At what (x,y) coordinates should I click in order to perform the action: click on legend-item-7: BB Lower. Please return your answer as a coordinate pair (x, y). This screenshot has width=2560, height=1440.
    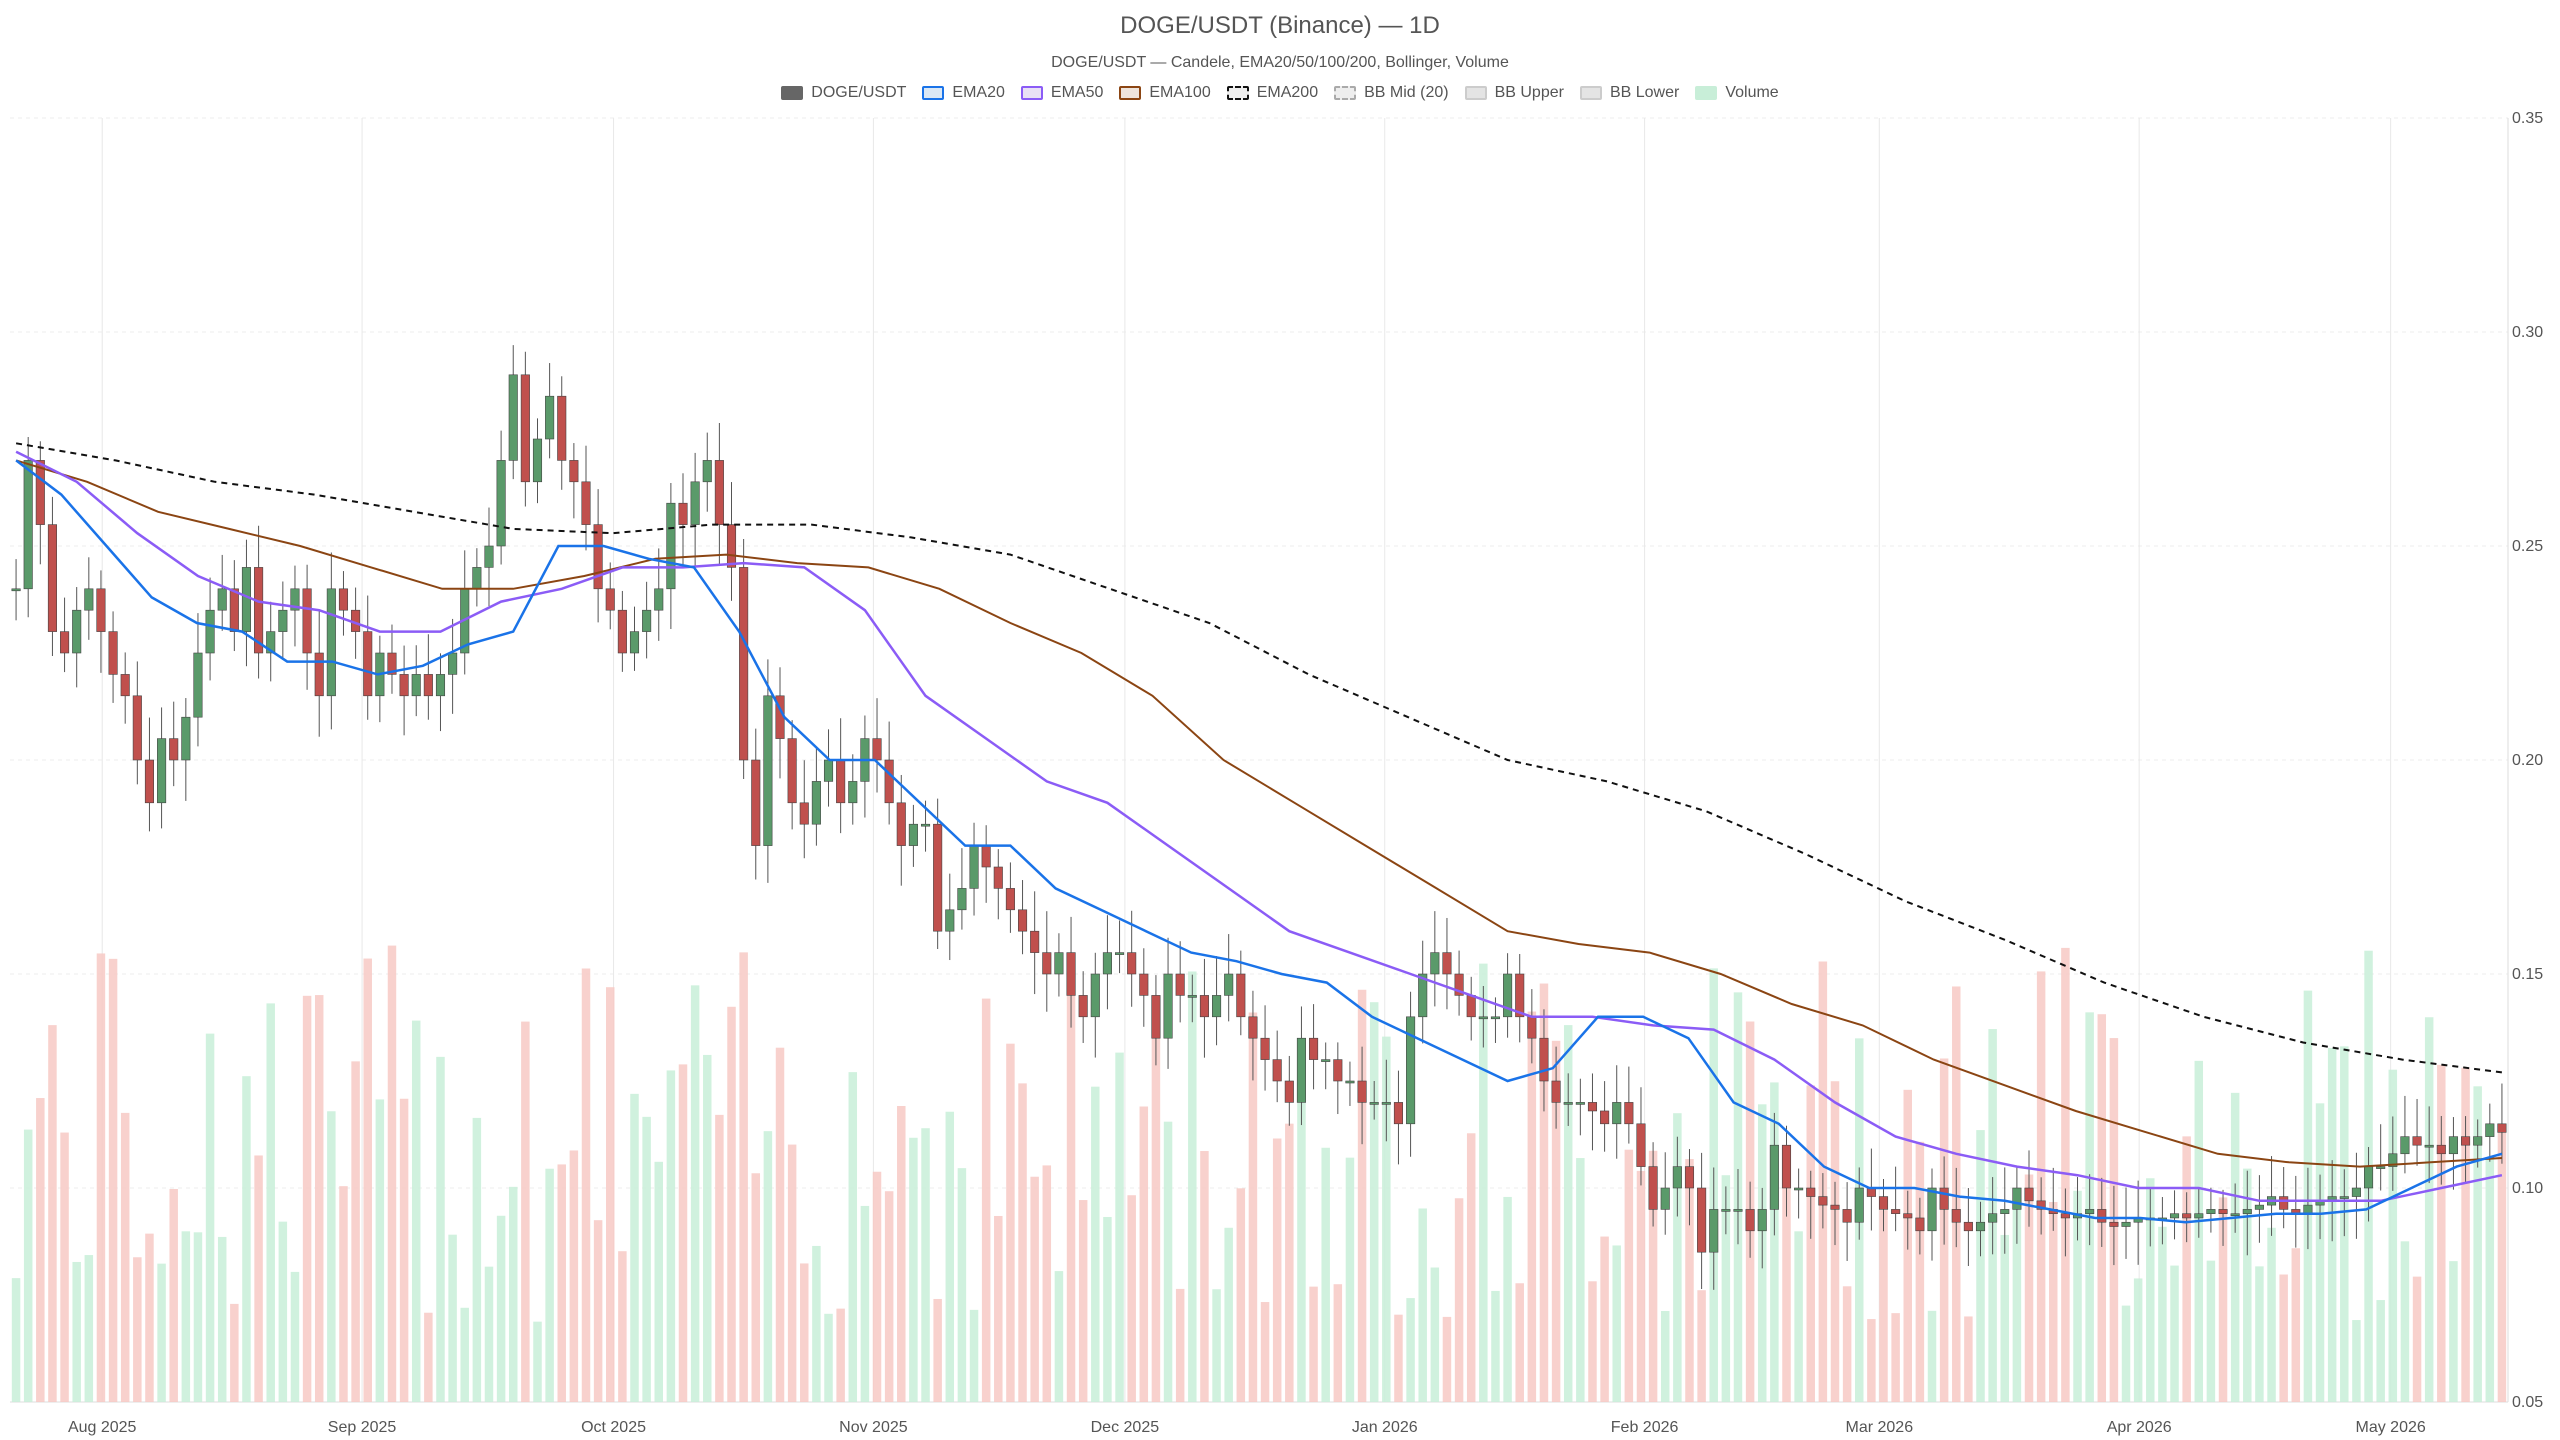
    Looking at the image, I should click on (1629, 93).